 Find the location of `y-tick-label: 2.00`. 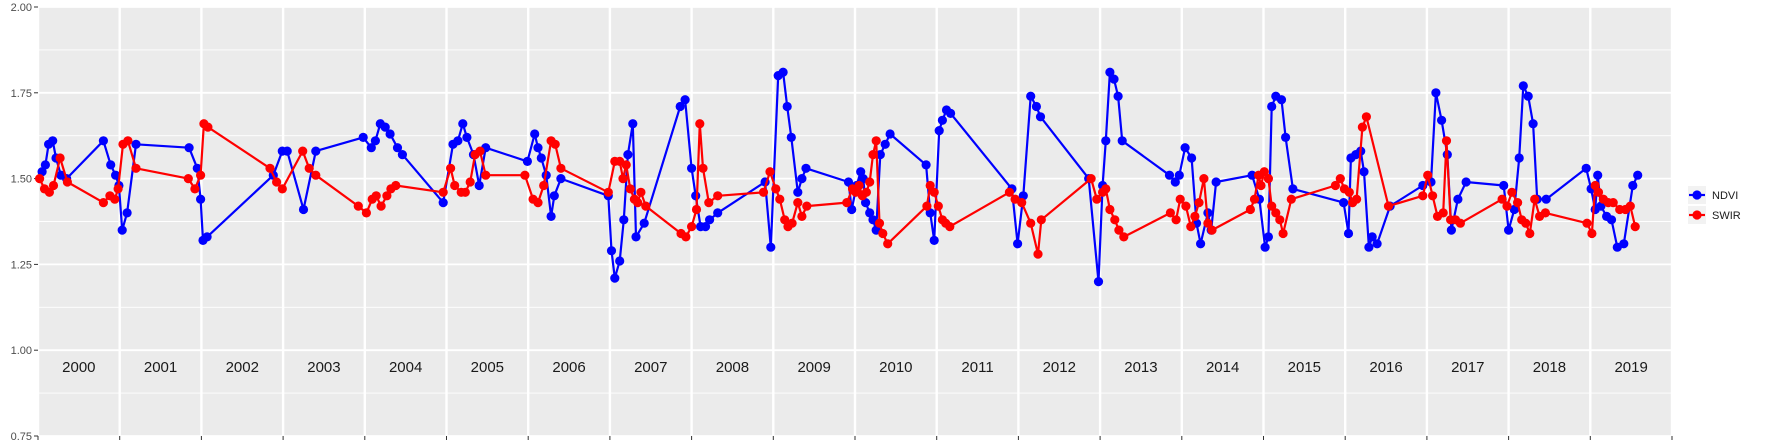

y-tick-label: 2.00 is located at coordinates (21, 8).